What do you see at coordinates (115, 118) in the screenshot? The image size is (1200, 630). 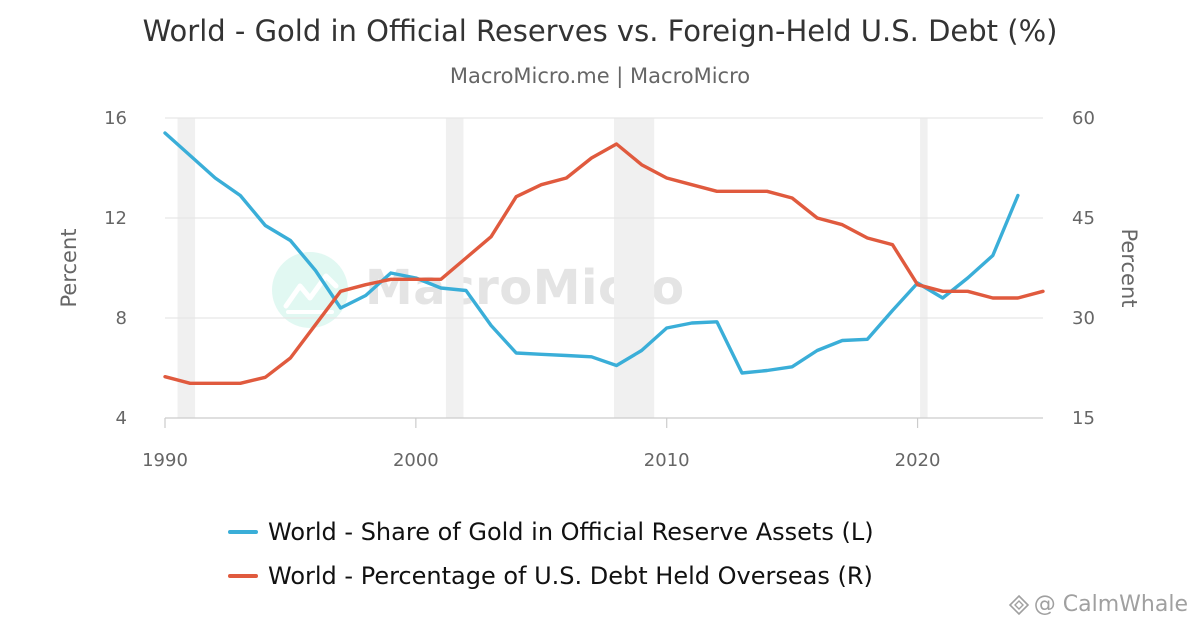 I see `y-left-tick-label: 16` at bounding box center [115, 118].